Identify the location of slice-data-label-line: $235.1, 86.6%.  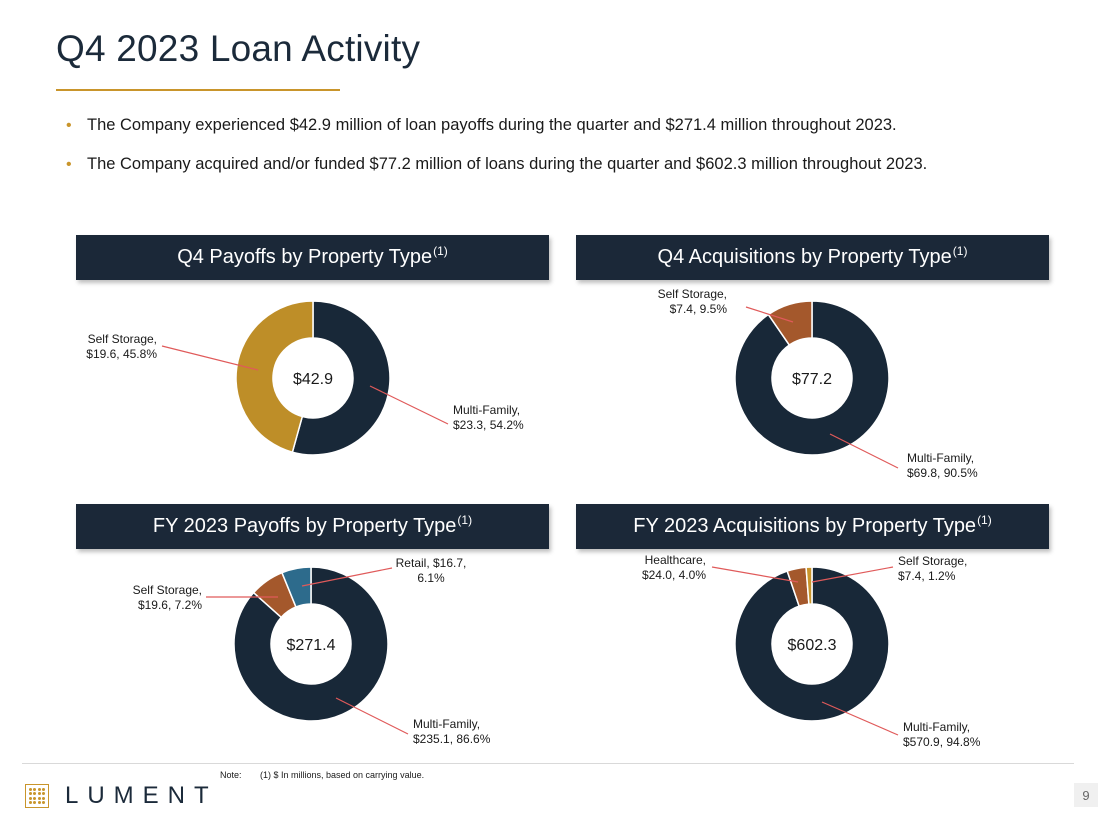
(452, 739).